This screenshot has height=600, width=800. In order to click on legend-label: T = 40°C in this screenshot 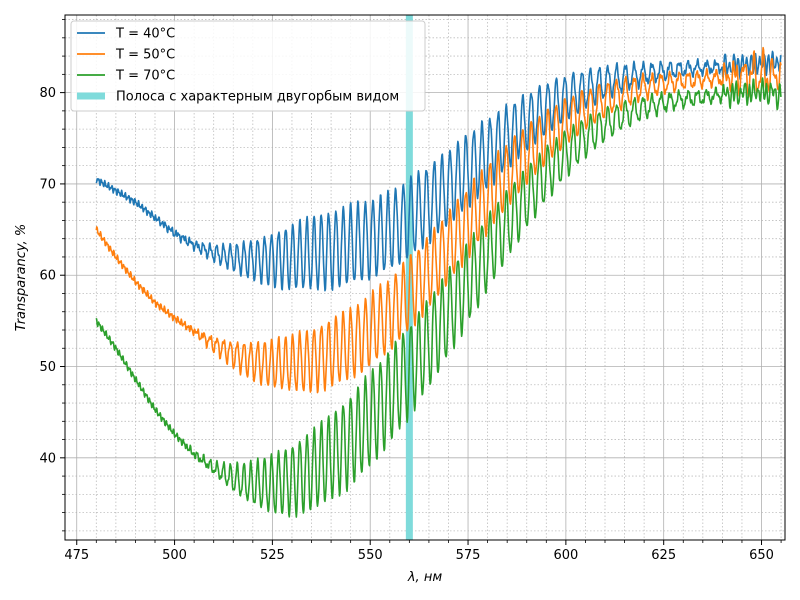, I will do `click(145, 34)`.